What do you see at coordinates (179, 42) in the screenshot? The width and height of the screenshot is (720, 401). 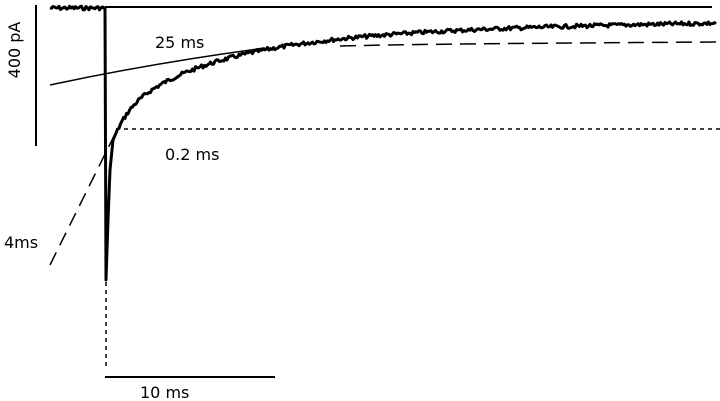 I see `slow-tau-label: 25 ms` at bounding box center [179, 42].